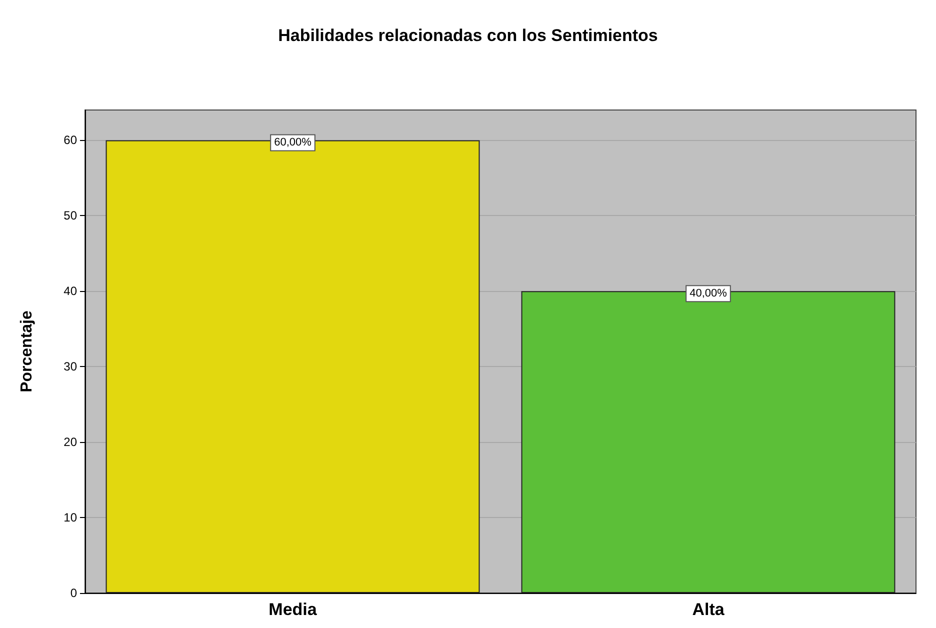  I want to click on y-tick-label: 40, so click(71, 291).